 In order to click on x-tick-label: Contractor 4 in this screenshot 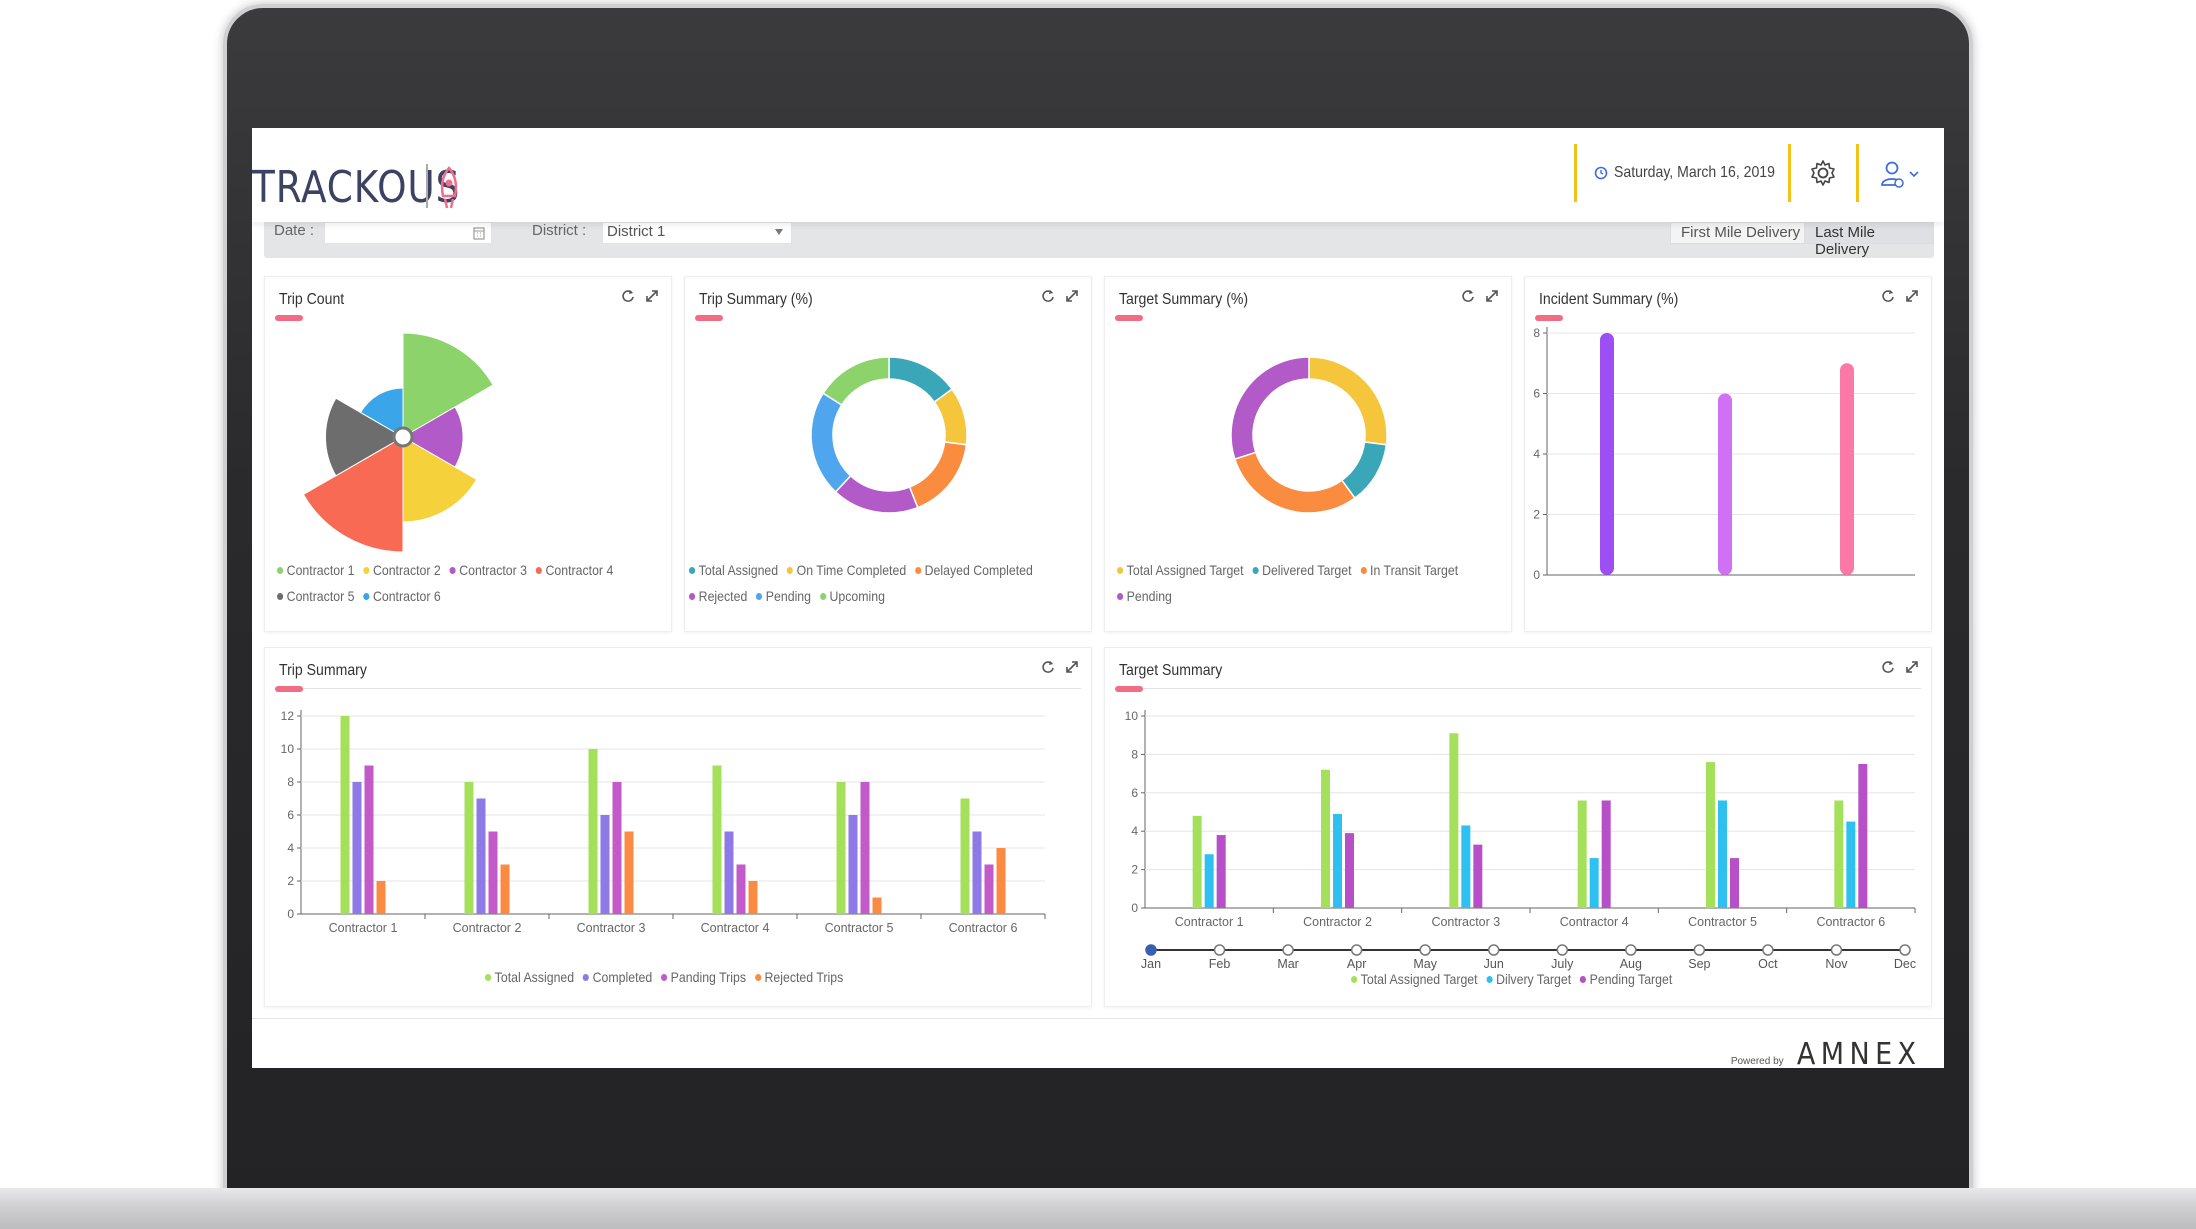, I will do `click(1594, 922)`.